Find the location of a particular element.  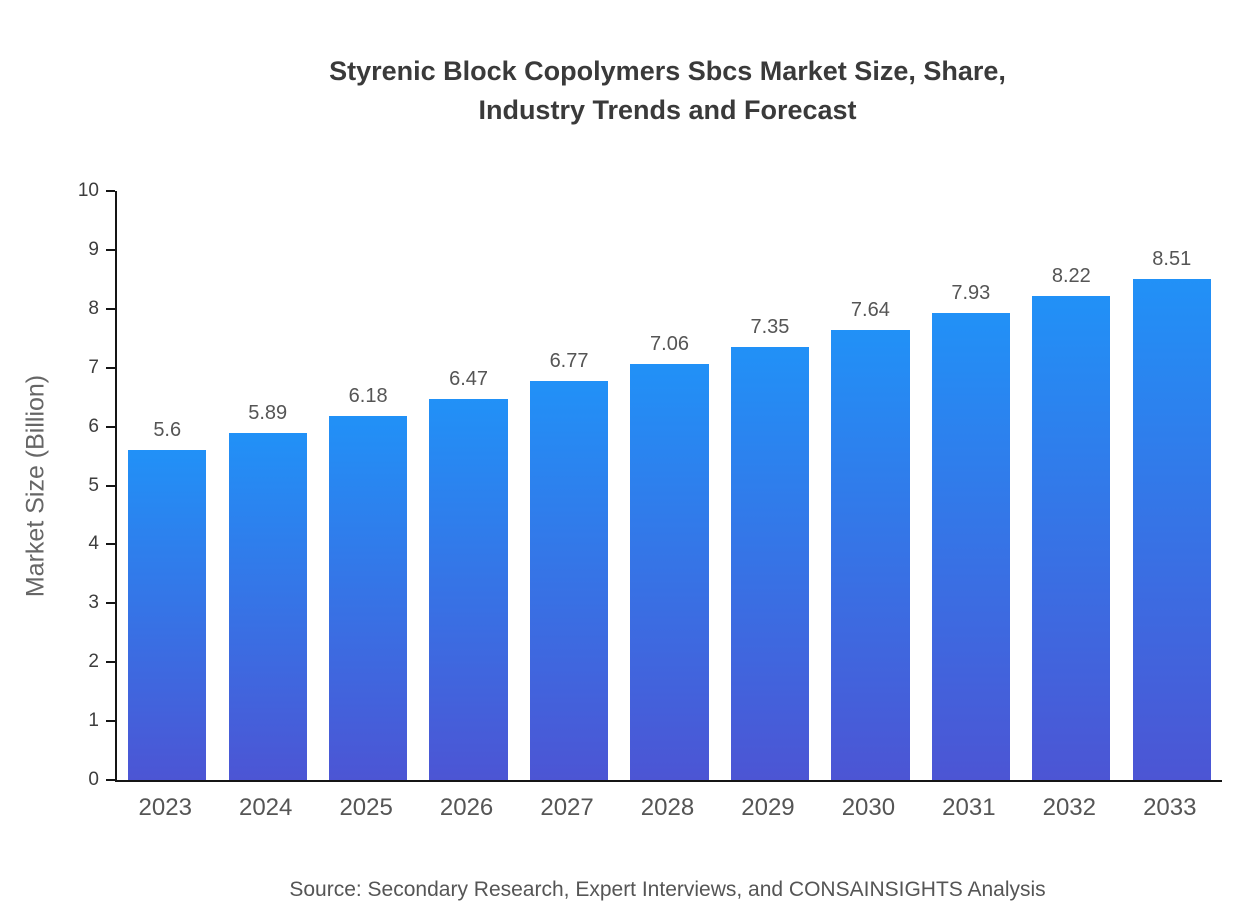

y-tick-label: 1 is located at coordinates (93, 721).